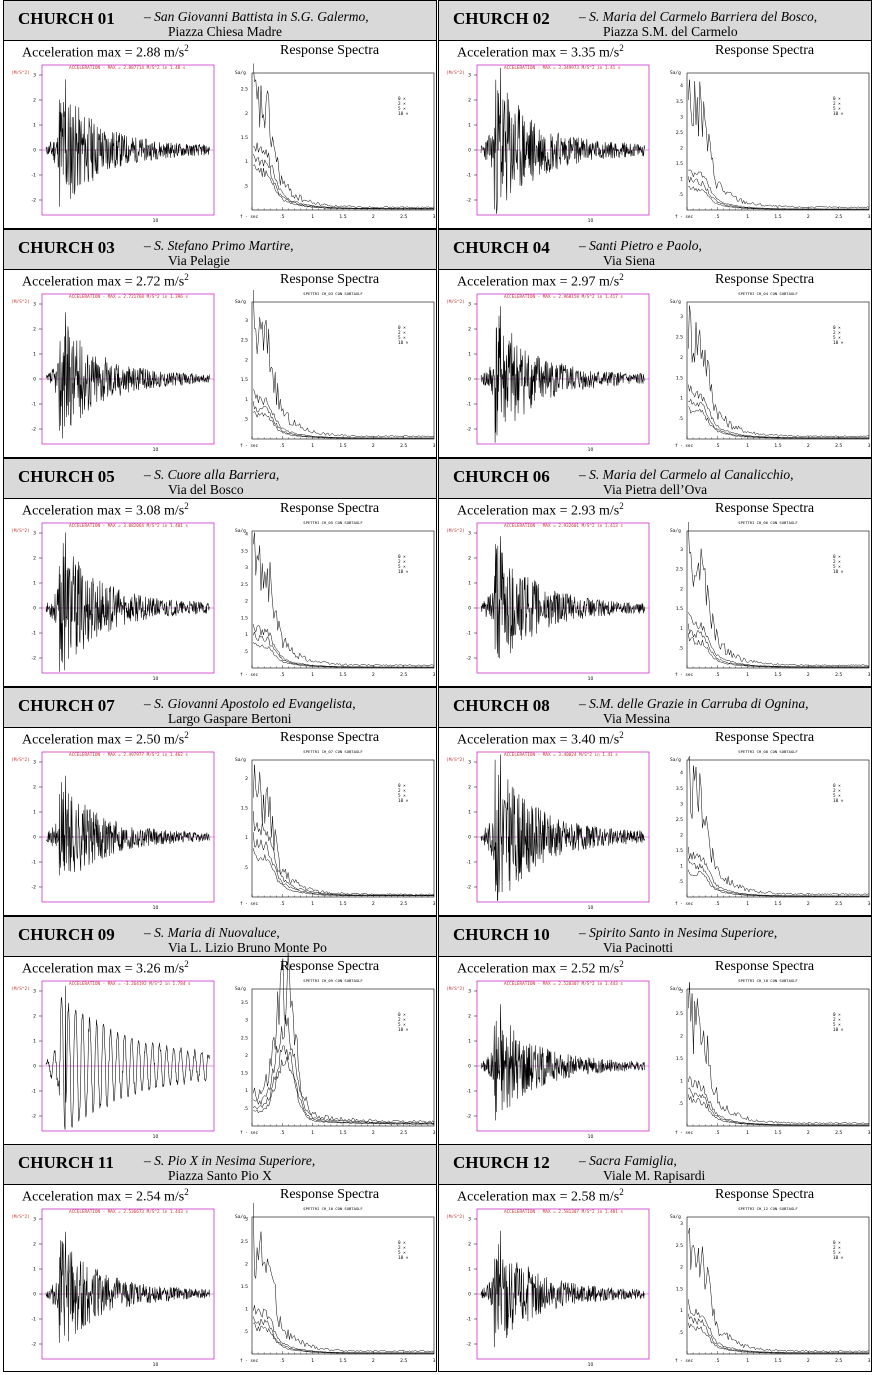 This screenshot has width=873, height=1375. I want to click on spectra-legend-entry: 2 ×, so click(837, 104).